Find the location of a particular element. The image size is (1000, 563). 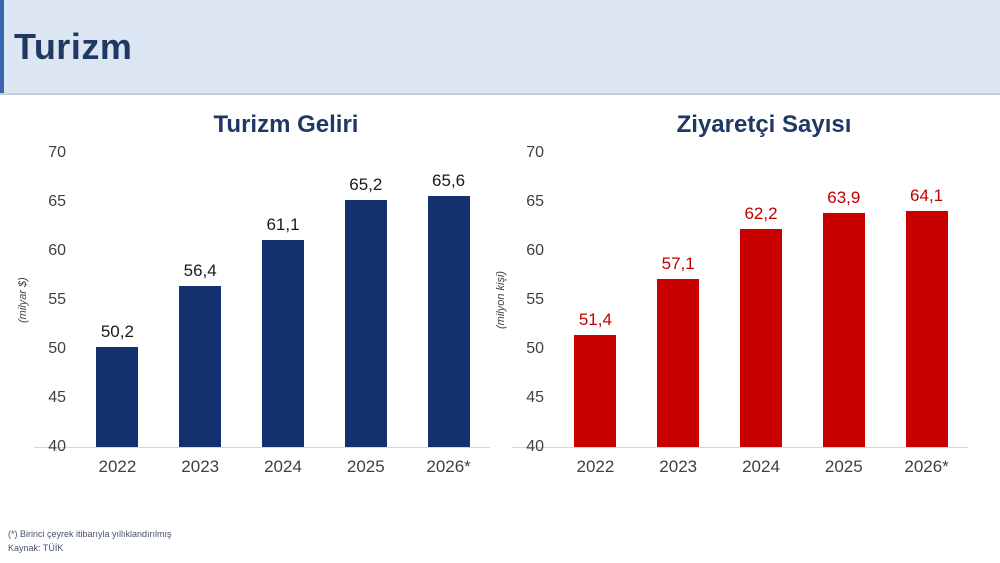

bar-value-label: 65,2 is located at coordinates (366, 185).